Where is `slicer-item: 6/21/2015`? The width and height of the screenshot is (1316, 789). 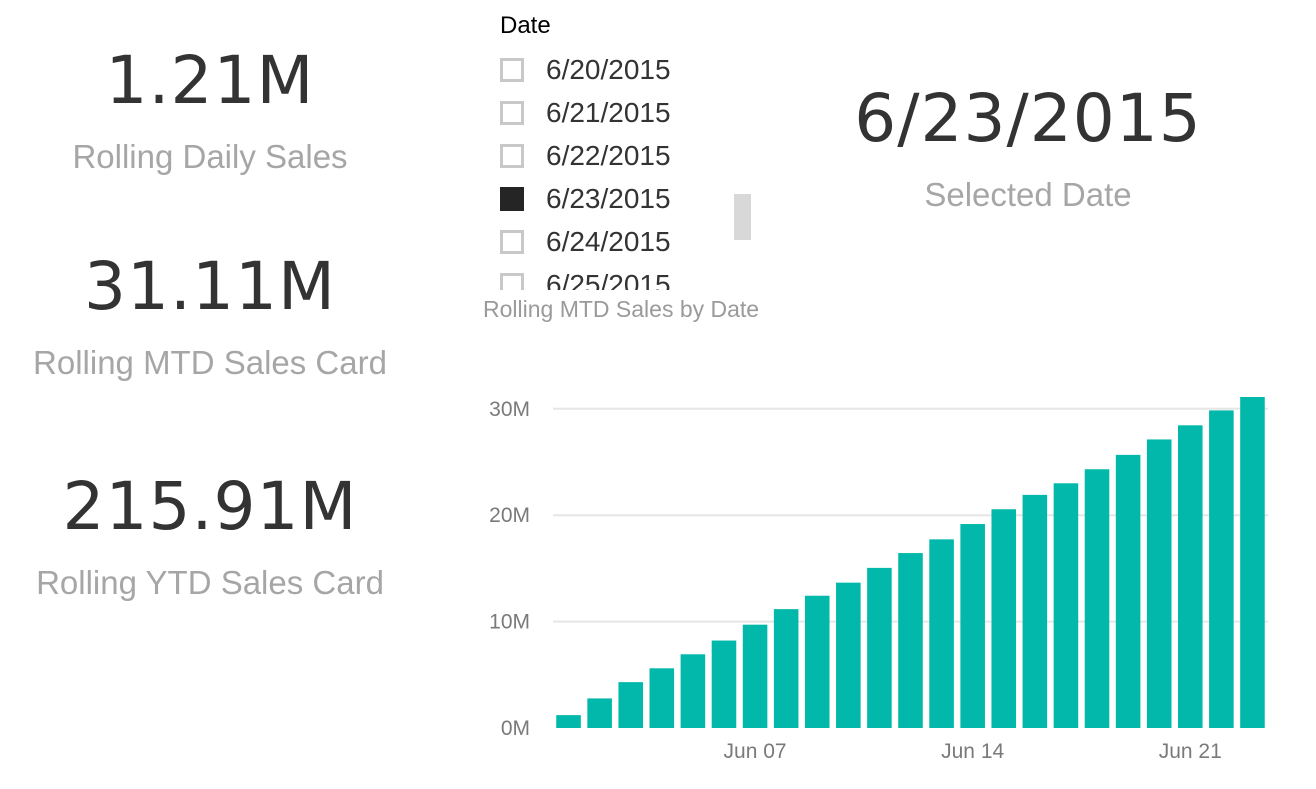
slicer-item: 6/21/2015 is located at coordinates (605, 112).